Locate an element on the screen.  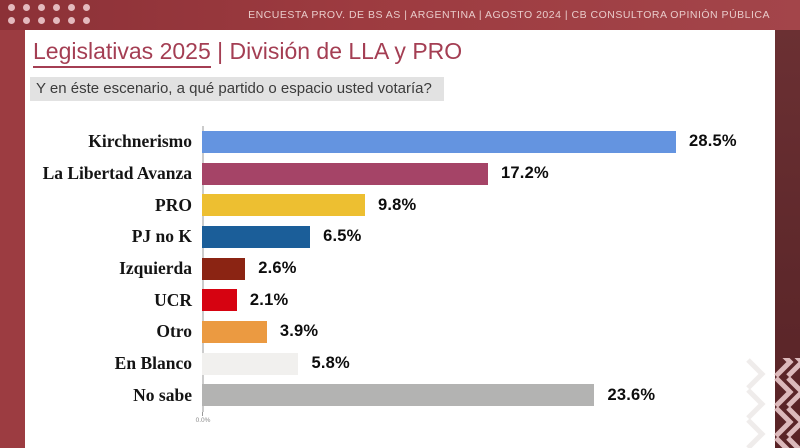
chart-row: PRO 9.8% is located at coordinates (400, 205).